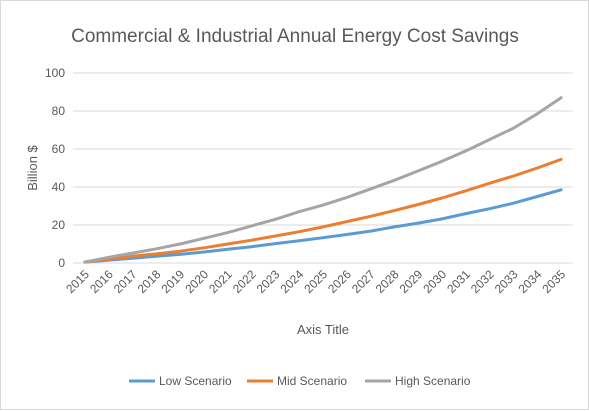  I want to click on x-tick-label: 2015, so click(77, 281).